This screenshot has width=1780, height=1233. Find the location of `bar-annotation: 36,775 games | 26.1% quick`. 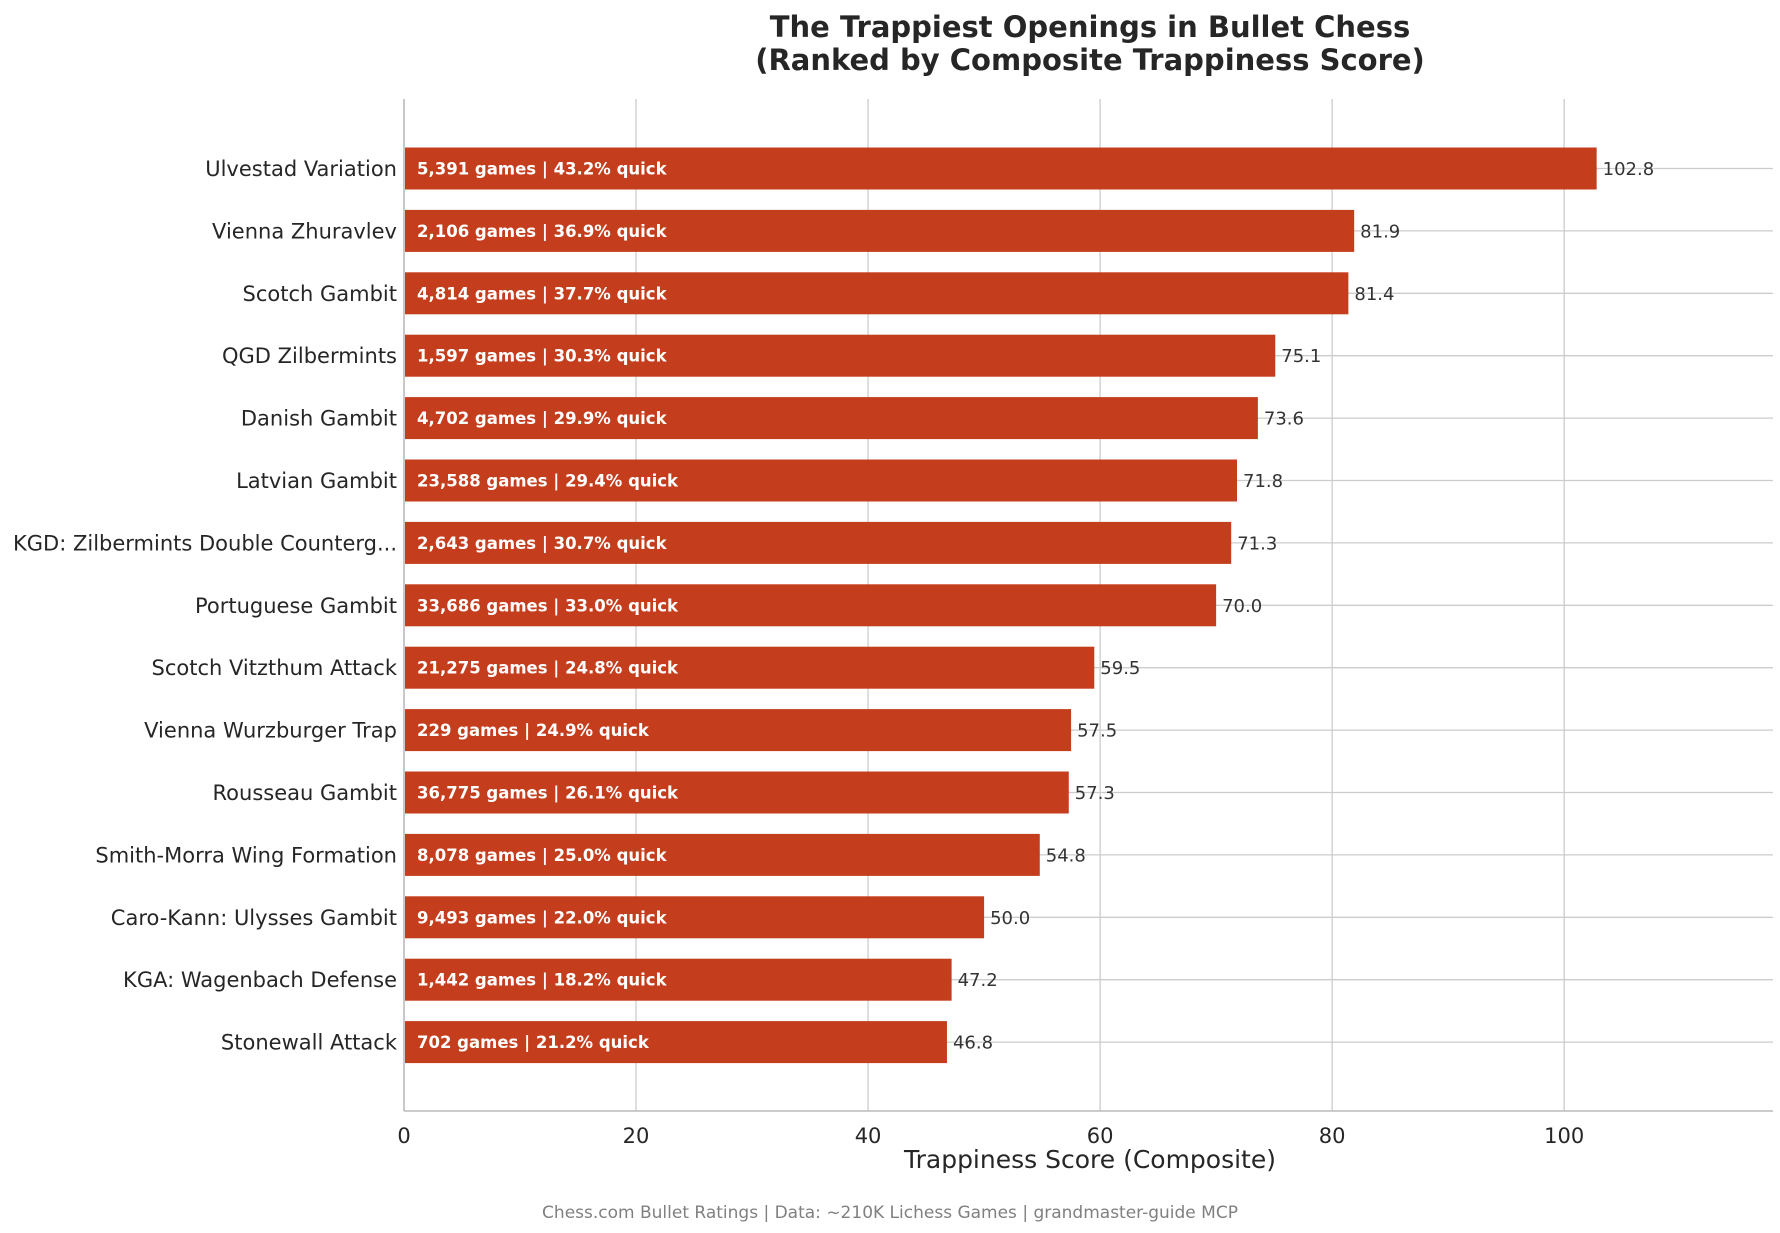

bar-annotation: 36,775 games | 26.1% quick is located at coordinates (548, 794).